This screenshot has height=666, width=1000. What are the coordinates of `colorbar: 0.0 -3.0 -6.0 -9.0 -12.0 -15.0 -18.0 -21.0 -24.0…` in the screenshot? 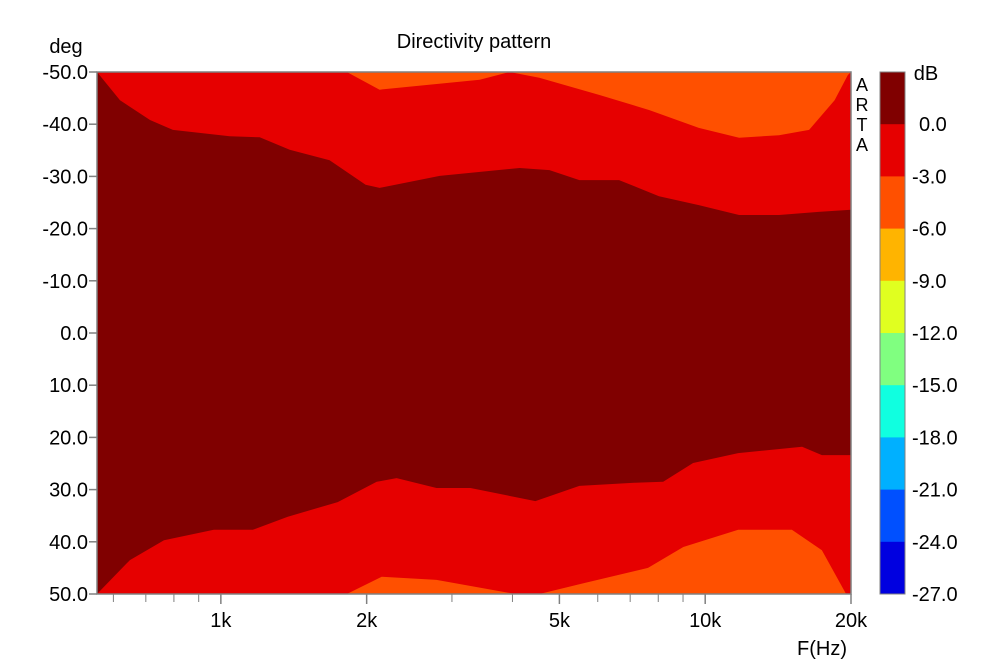 It's located at (918, 338).